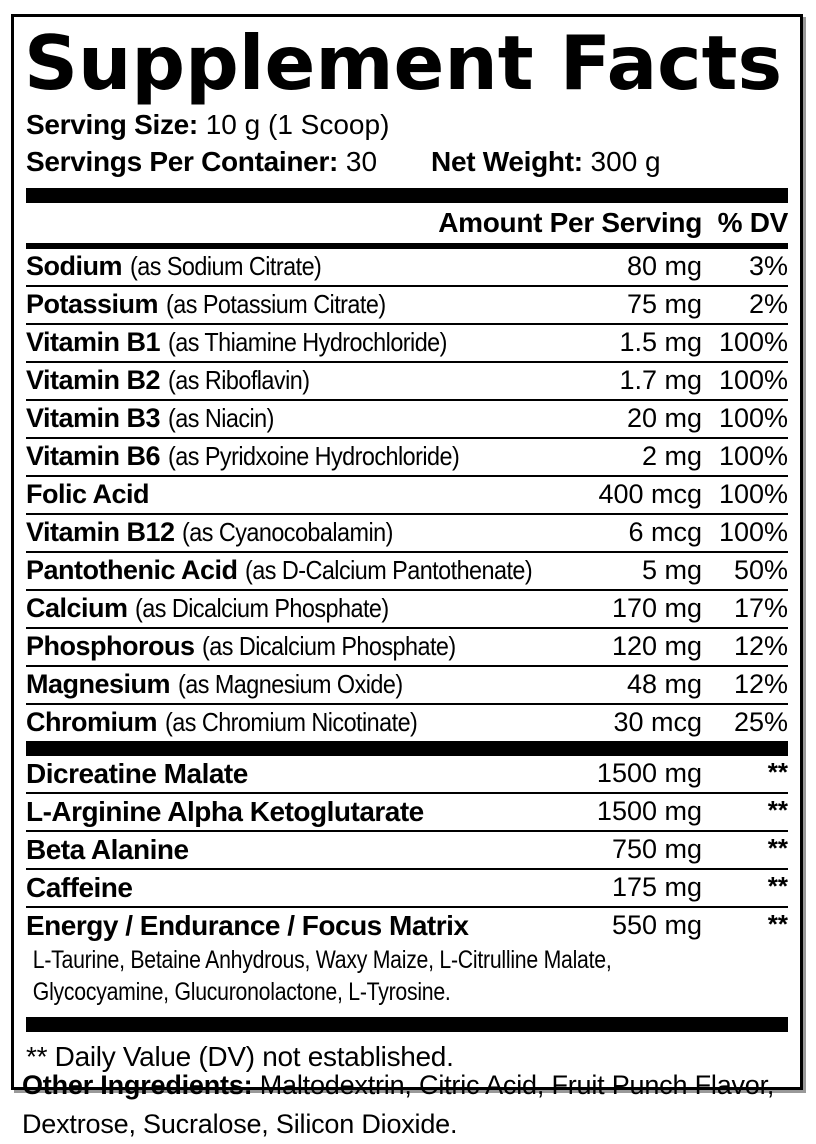  I want to click on nutrient-name: Folic Acid, so click(88, 494).